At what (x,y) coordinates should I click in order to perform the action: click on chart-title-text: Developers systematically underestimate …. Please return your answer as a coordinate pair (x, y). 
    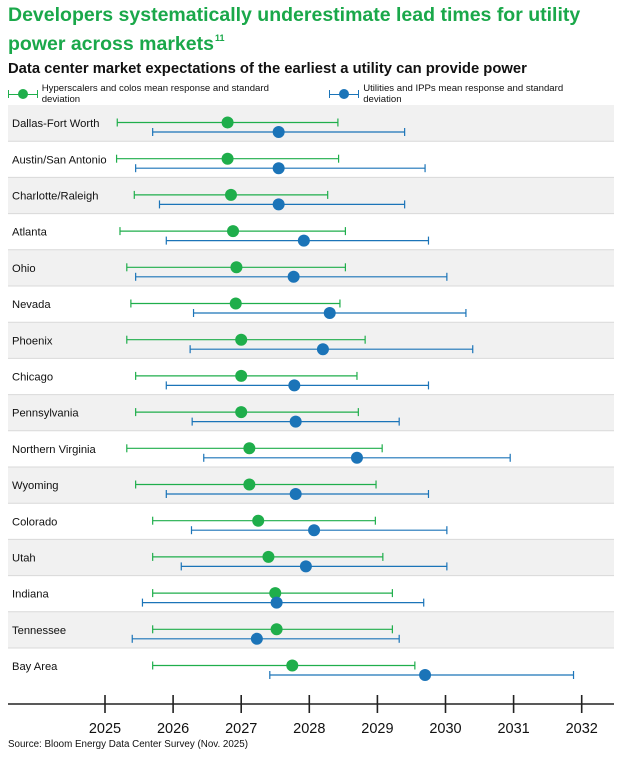
    Looking at the image, I should click on (294, 29).